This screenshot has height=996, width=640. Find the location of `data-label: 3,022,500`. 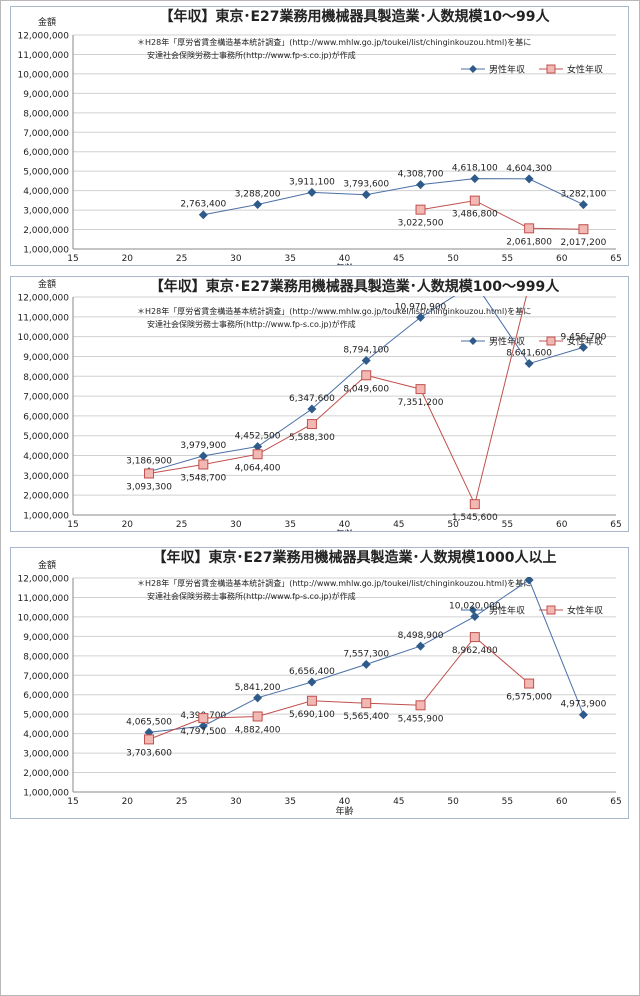

data-label: 3,022,500 is located at coordinates (421, 224).